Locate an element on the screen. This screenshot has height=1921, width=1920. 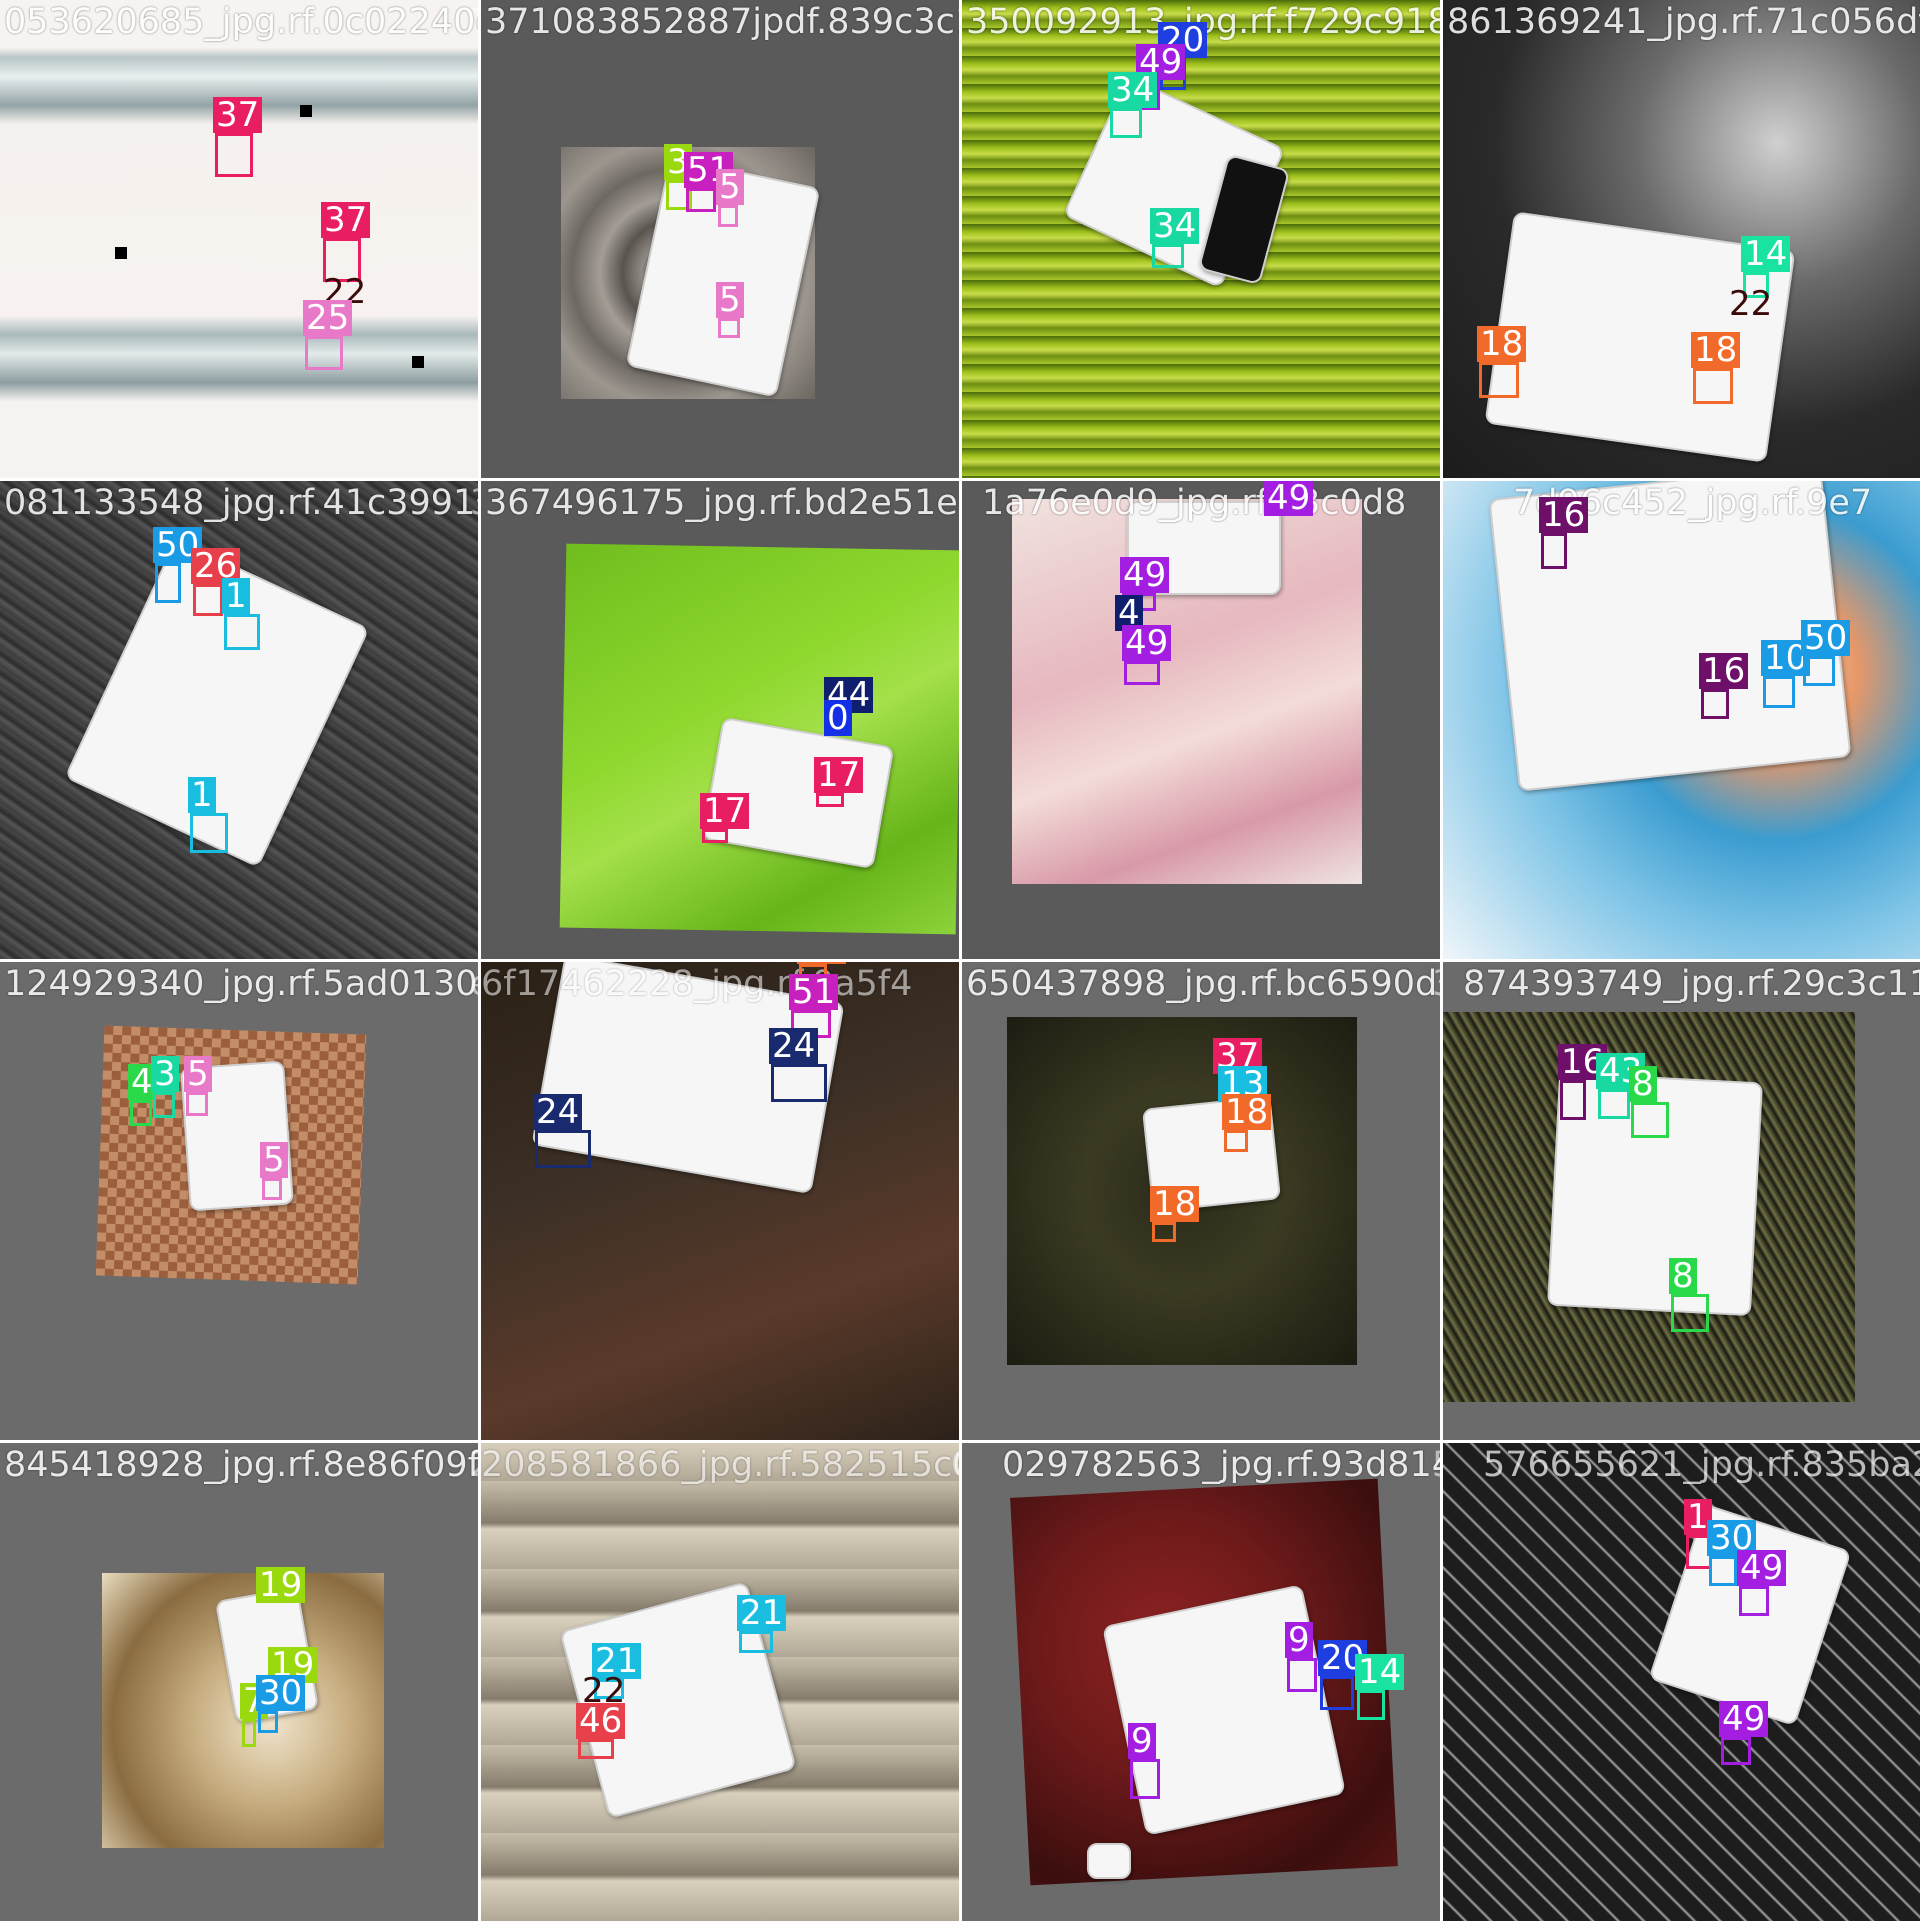
filename: 081133548_jpg.rf.41c39918 is located at coordinates (241, 503).